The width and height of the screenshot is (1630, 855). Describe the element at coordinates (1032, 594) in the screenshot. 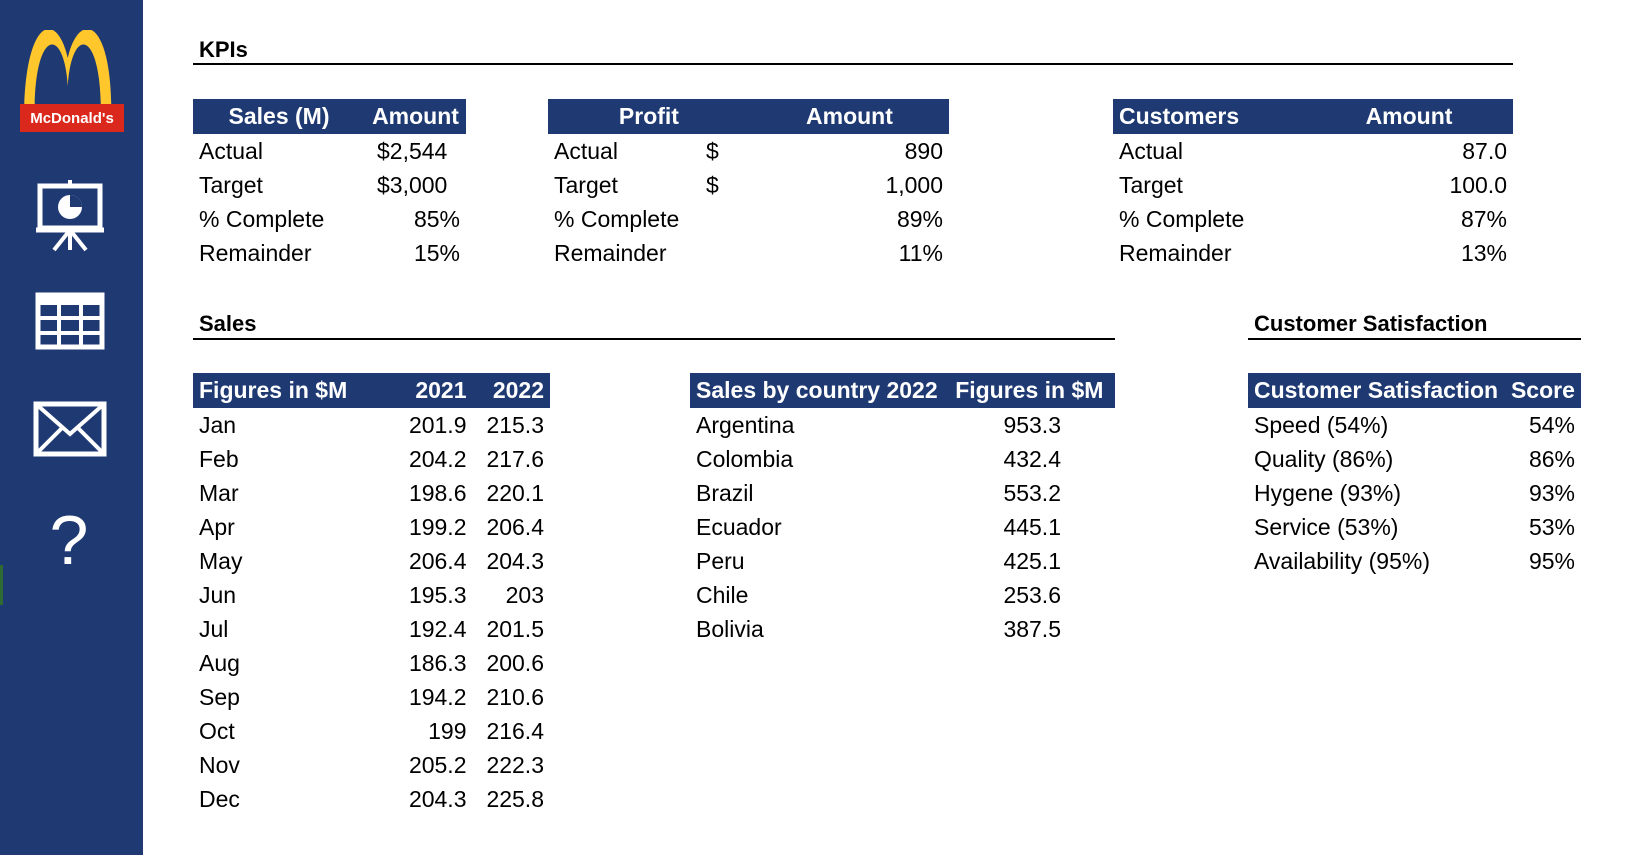

I see `country-value: 253.6` at that location.